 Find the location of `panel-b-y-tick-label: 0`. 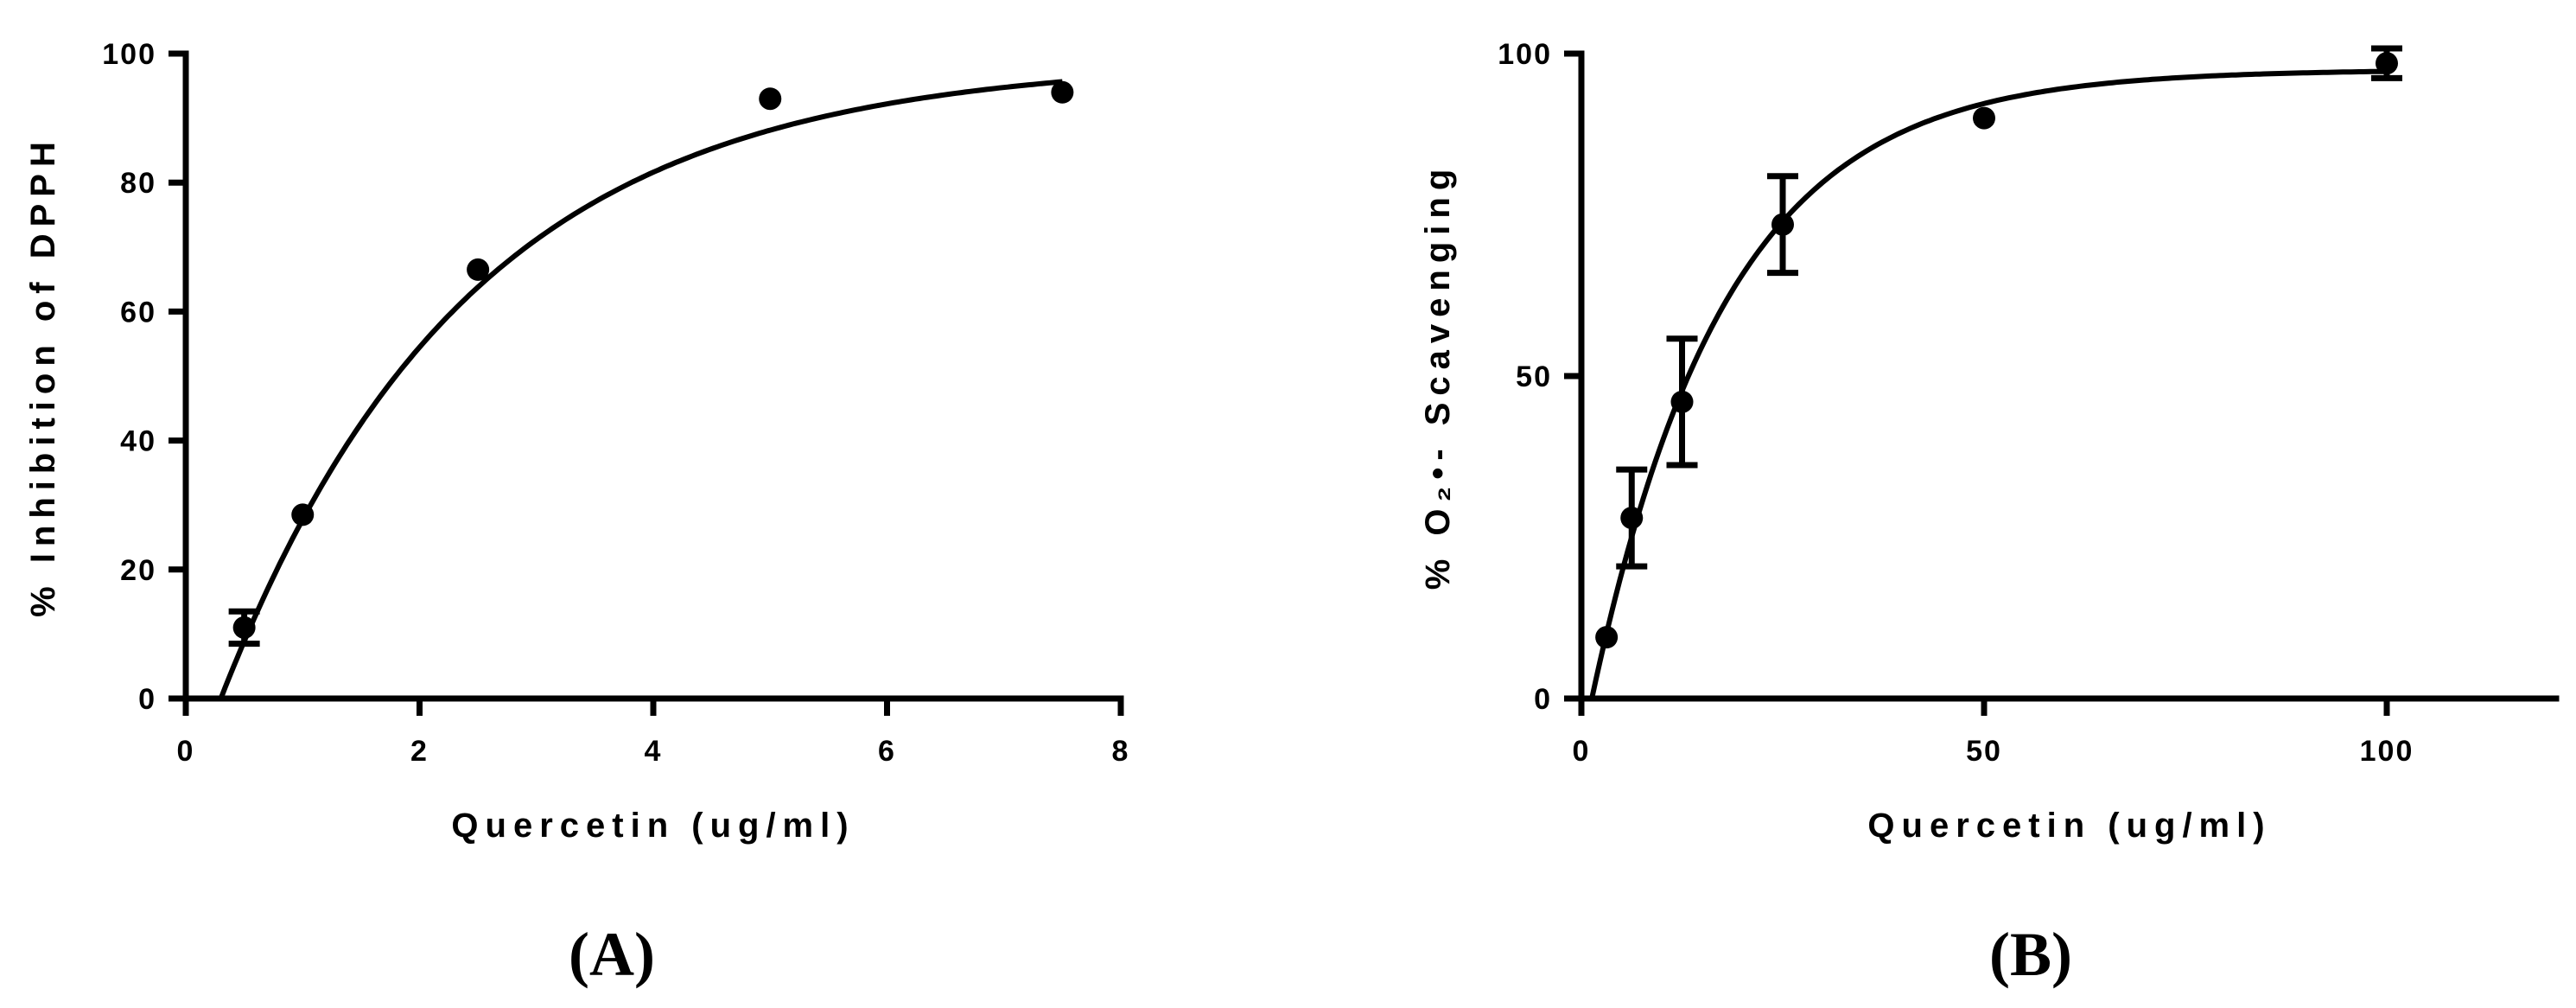

panel-b-y-tick-label: 0 is located at coordinates (1543, 699).